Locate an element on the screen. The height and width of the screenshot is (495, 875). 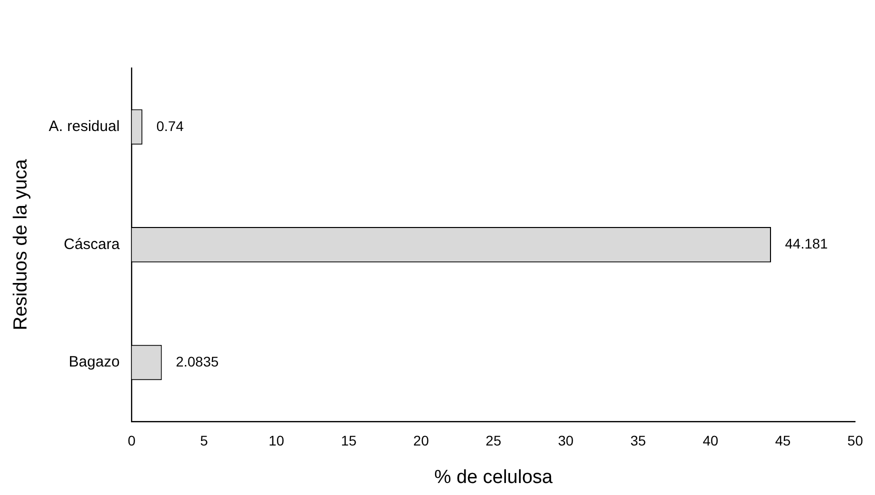
y-tick-label: A. residual is located at coordinates (84, 127).